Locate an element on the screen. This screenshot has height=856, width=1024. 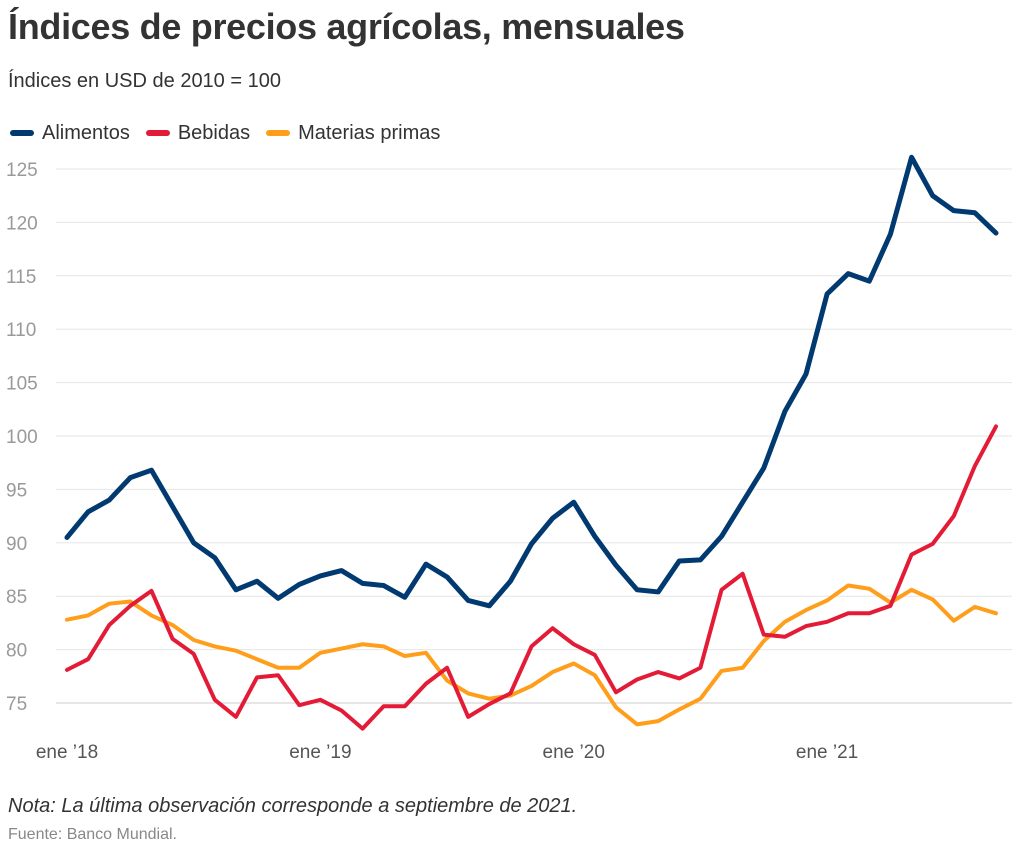
legend-swatch-bebidas is located at coordinates (157, 133).